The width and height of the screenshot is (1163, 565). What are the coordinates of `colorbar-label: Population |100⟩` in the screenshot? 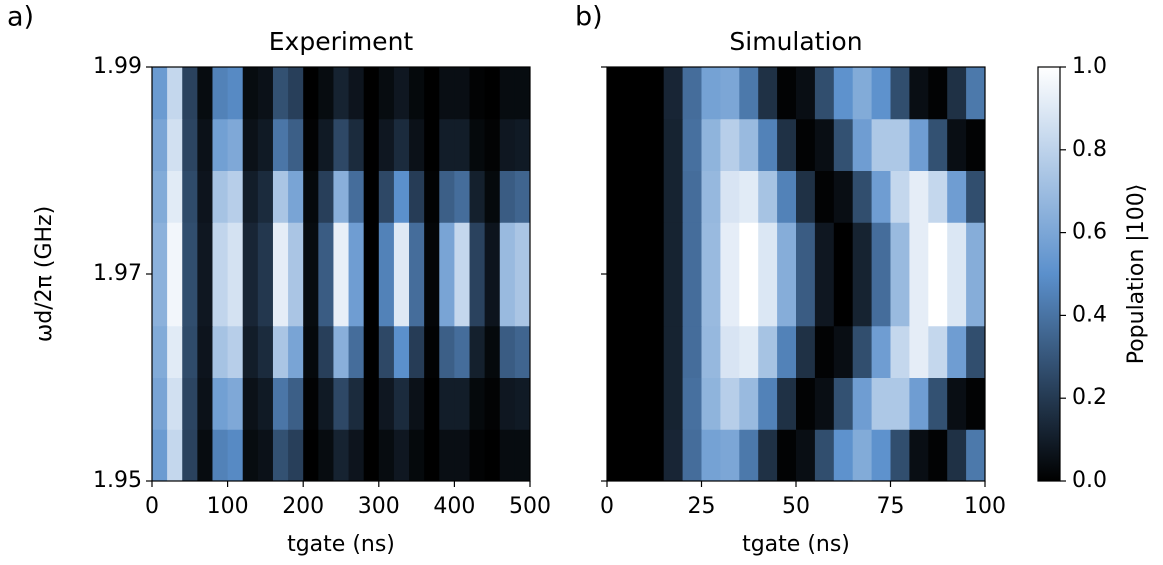 It's located at (1136, 274).